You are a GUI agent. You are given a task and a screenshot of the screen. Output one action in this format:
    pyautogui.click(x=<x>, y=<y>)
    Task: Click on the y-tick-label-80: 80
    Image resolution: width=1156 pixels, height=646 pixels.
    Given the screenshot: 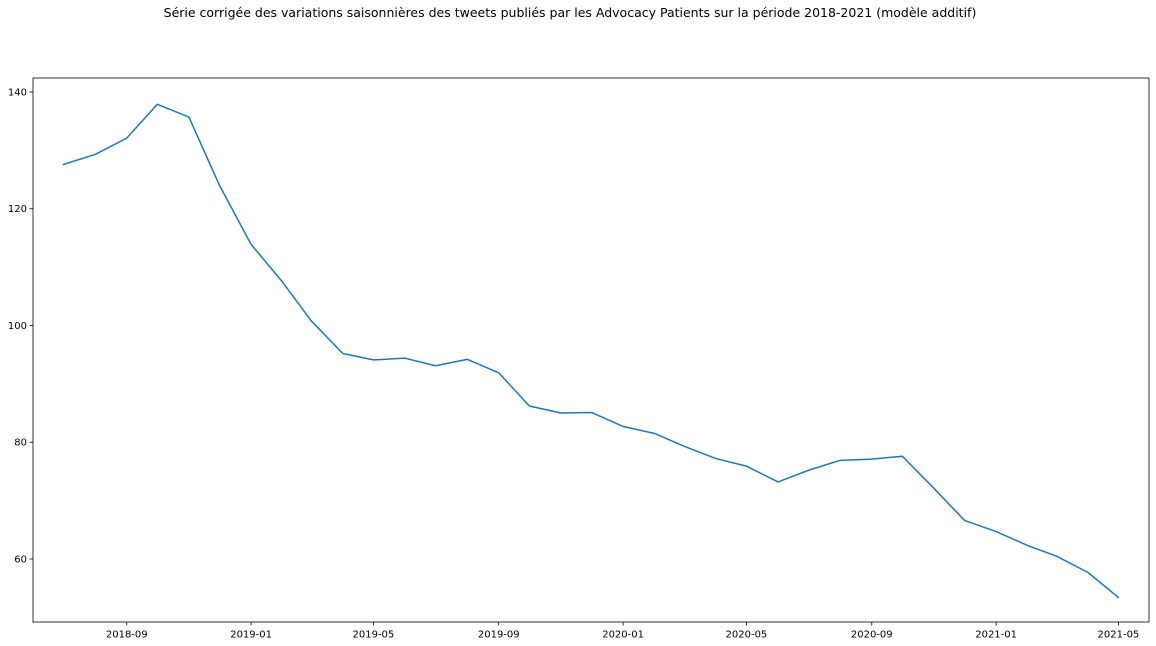 What is the action you would take?
    pyautogui.click(x=20, y=443)
    